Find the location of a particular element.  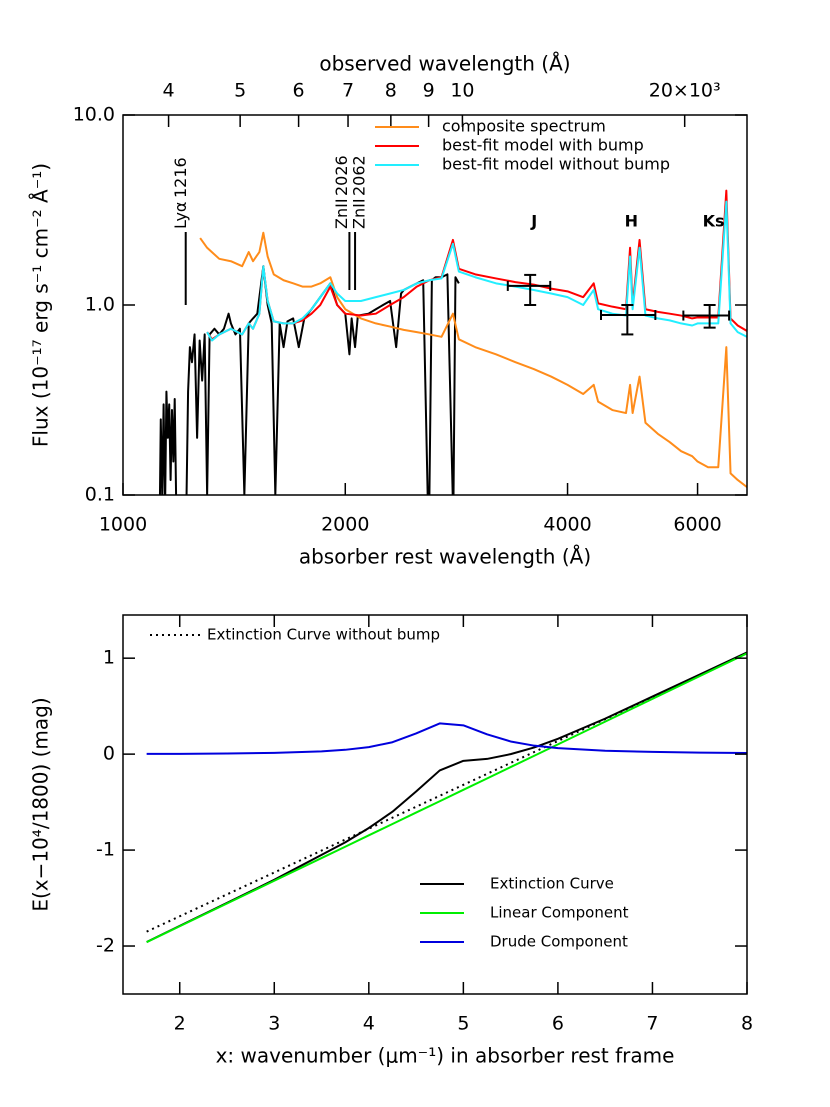

y-tick-label: 1 is located at coordinates (109, 658).